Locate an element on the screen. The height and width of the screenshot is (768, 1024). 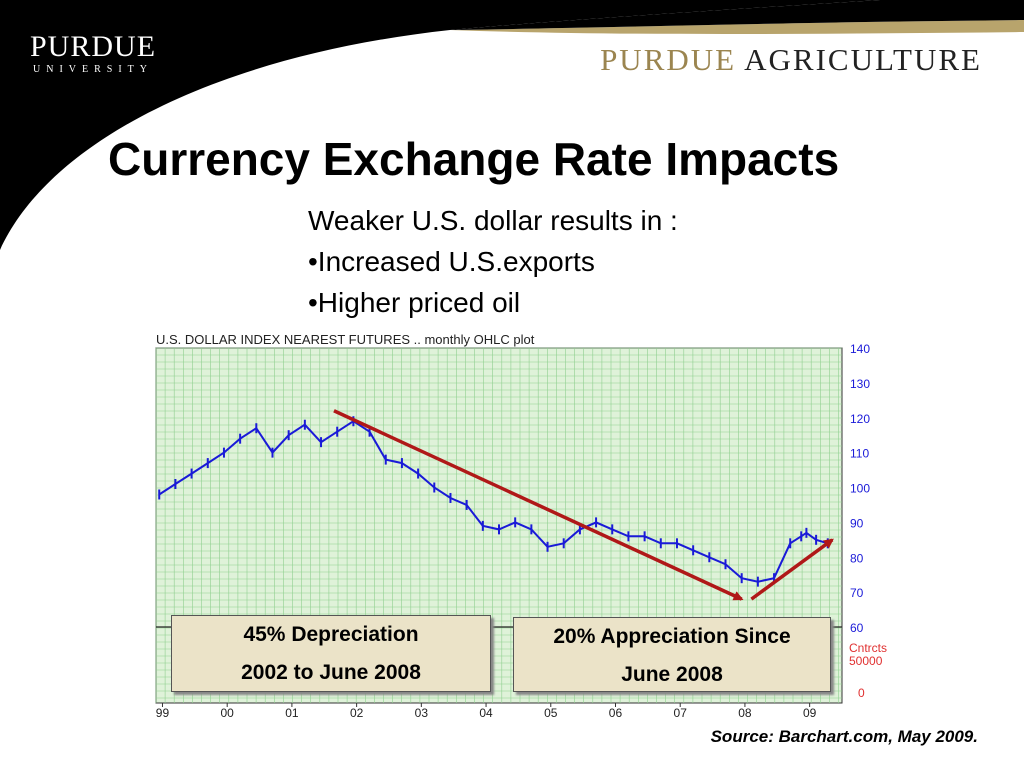
volume-label: Cntrcts is located at coordinates (868, 648).